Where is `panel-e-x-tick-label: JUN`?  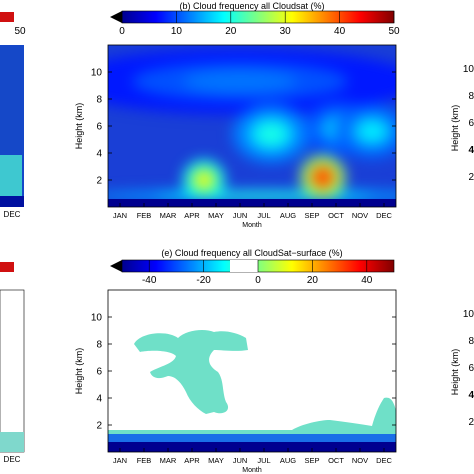
panel-e-x-tick-label: JUN is located at coordinates (240, 460).